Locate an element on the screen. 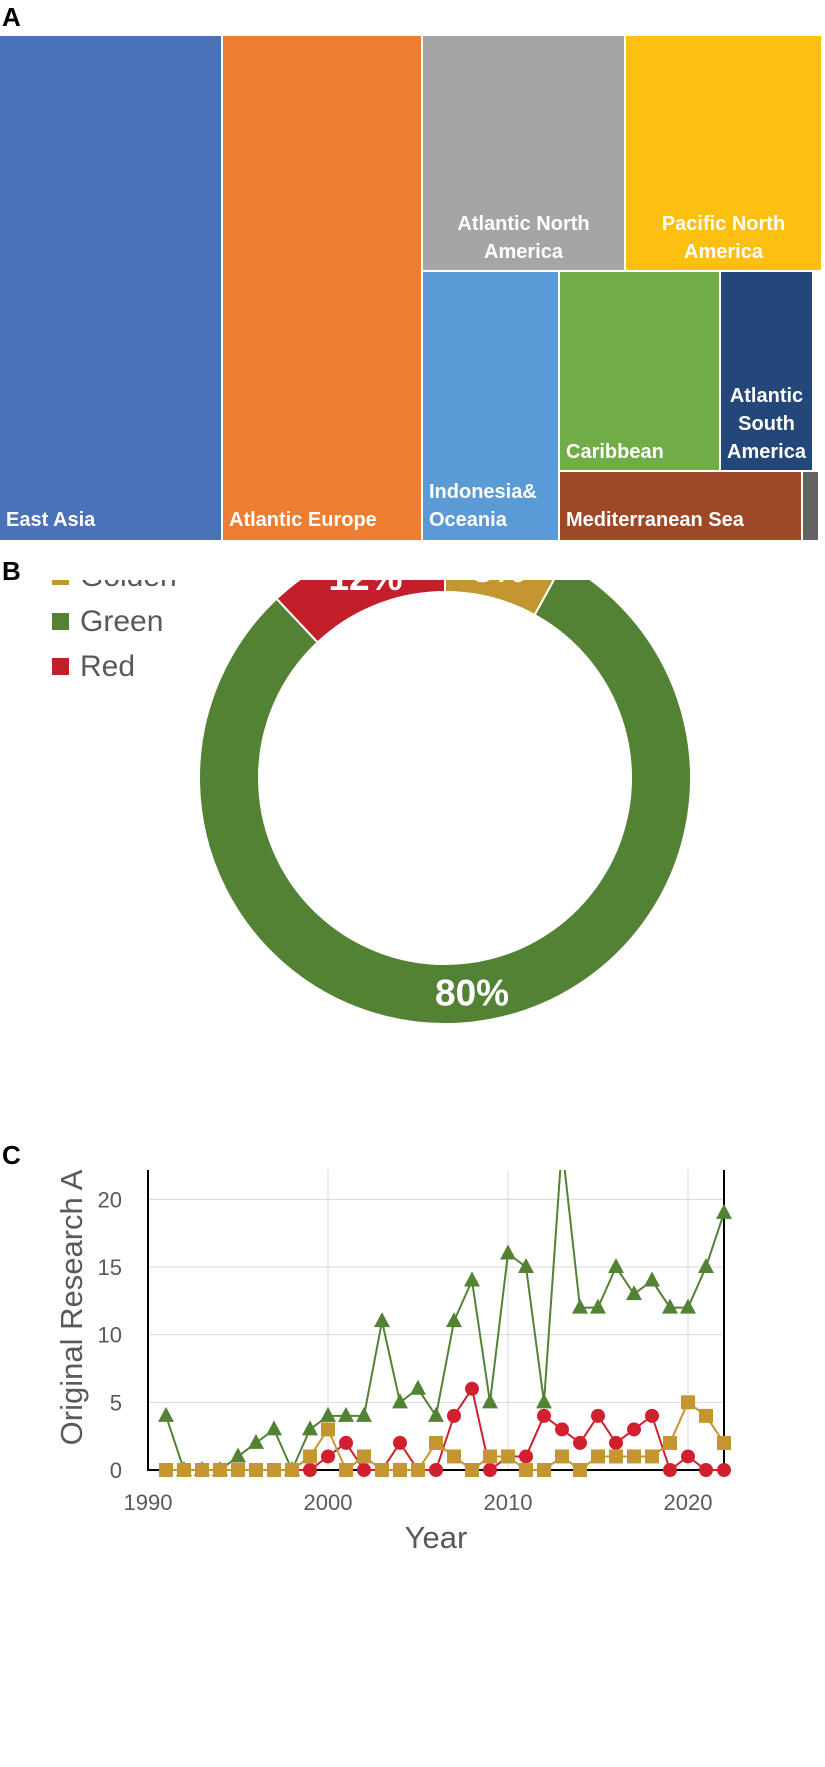 The height and width of the screenshot is (1767, 825). y-tick-5: 5 is located at coordinates (116, 1402).